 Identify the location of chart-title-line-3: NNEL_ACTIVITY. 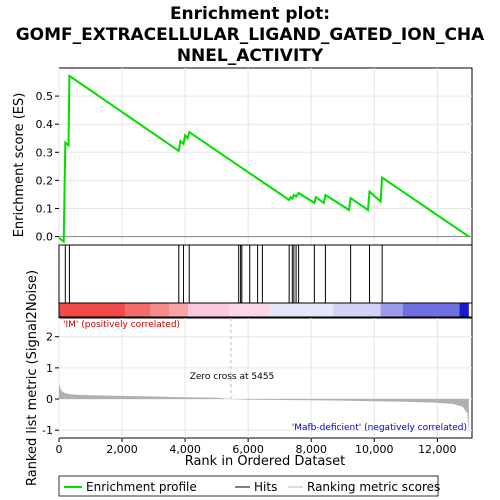
(250, 56).